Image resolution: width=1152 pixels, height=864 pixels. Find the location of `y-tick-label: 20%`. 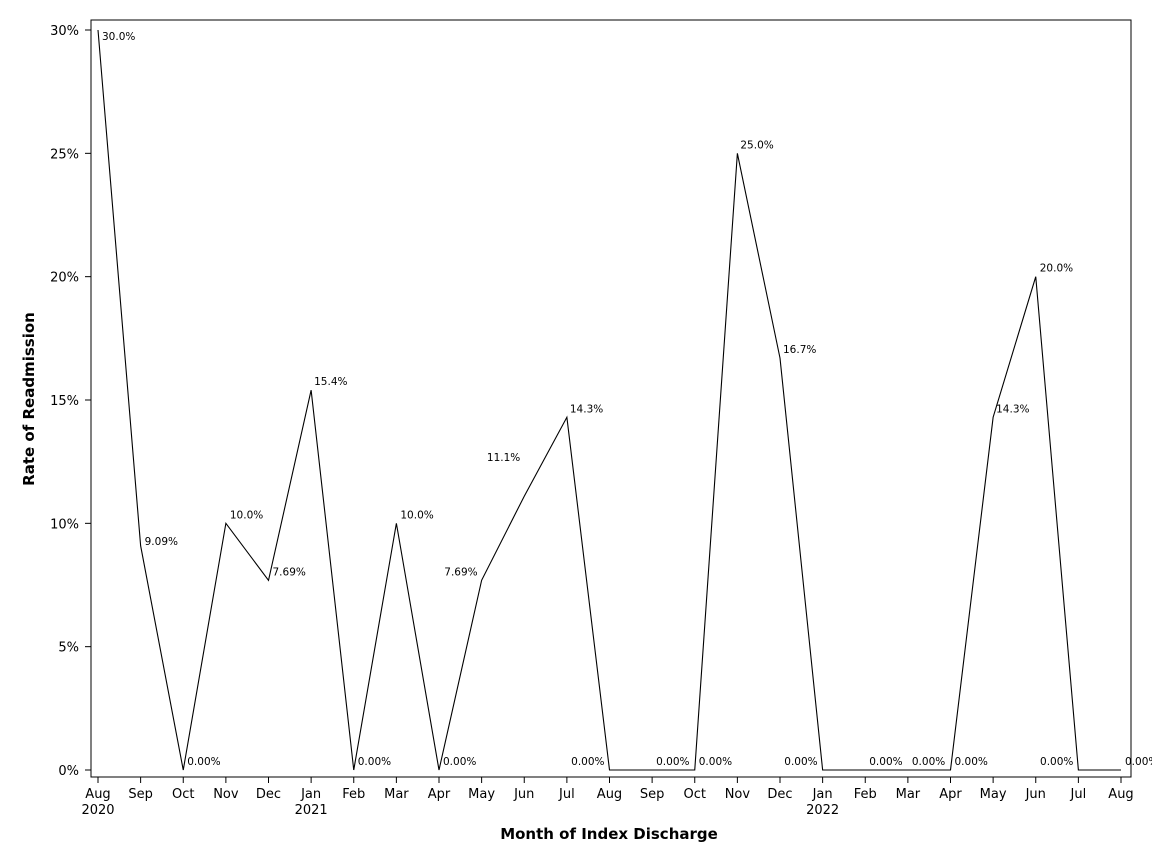

y-tick-label: 20% is located at coordinates (64, 278).